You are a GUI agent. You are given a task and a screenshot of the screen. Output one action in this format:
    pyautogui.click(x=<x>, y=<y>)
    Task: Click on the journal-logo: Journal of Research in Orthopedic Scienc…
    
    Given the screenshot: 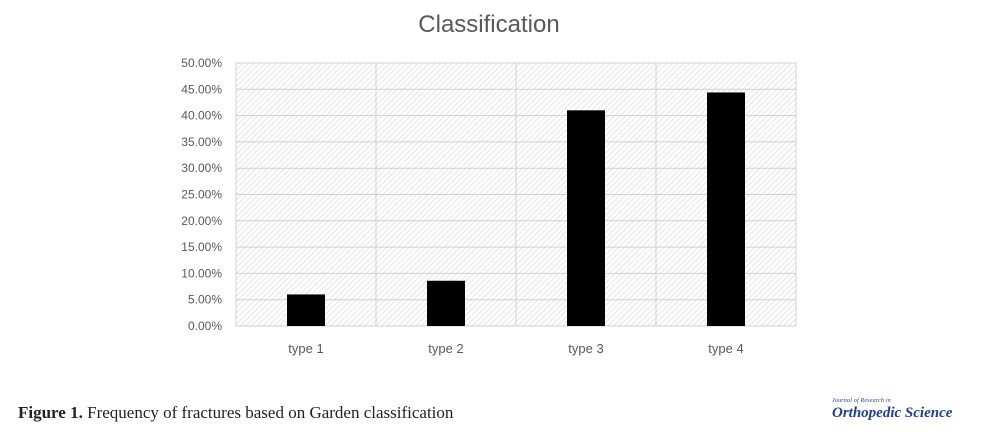 What is the action you would take?
    pyautogui.click(x=902, y=409)
    